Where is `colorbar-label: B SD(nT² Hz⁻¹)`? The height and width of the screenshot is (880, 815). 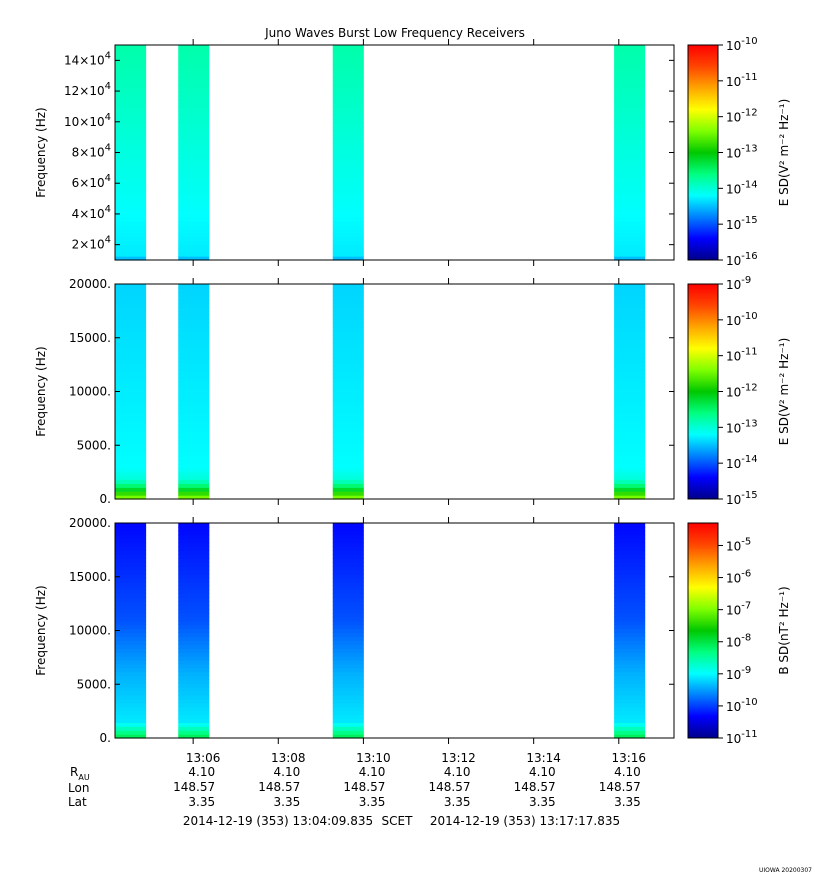
colorbar-label: B SD(nT² Hz⁻¹) is located at coordinates (784, 630).